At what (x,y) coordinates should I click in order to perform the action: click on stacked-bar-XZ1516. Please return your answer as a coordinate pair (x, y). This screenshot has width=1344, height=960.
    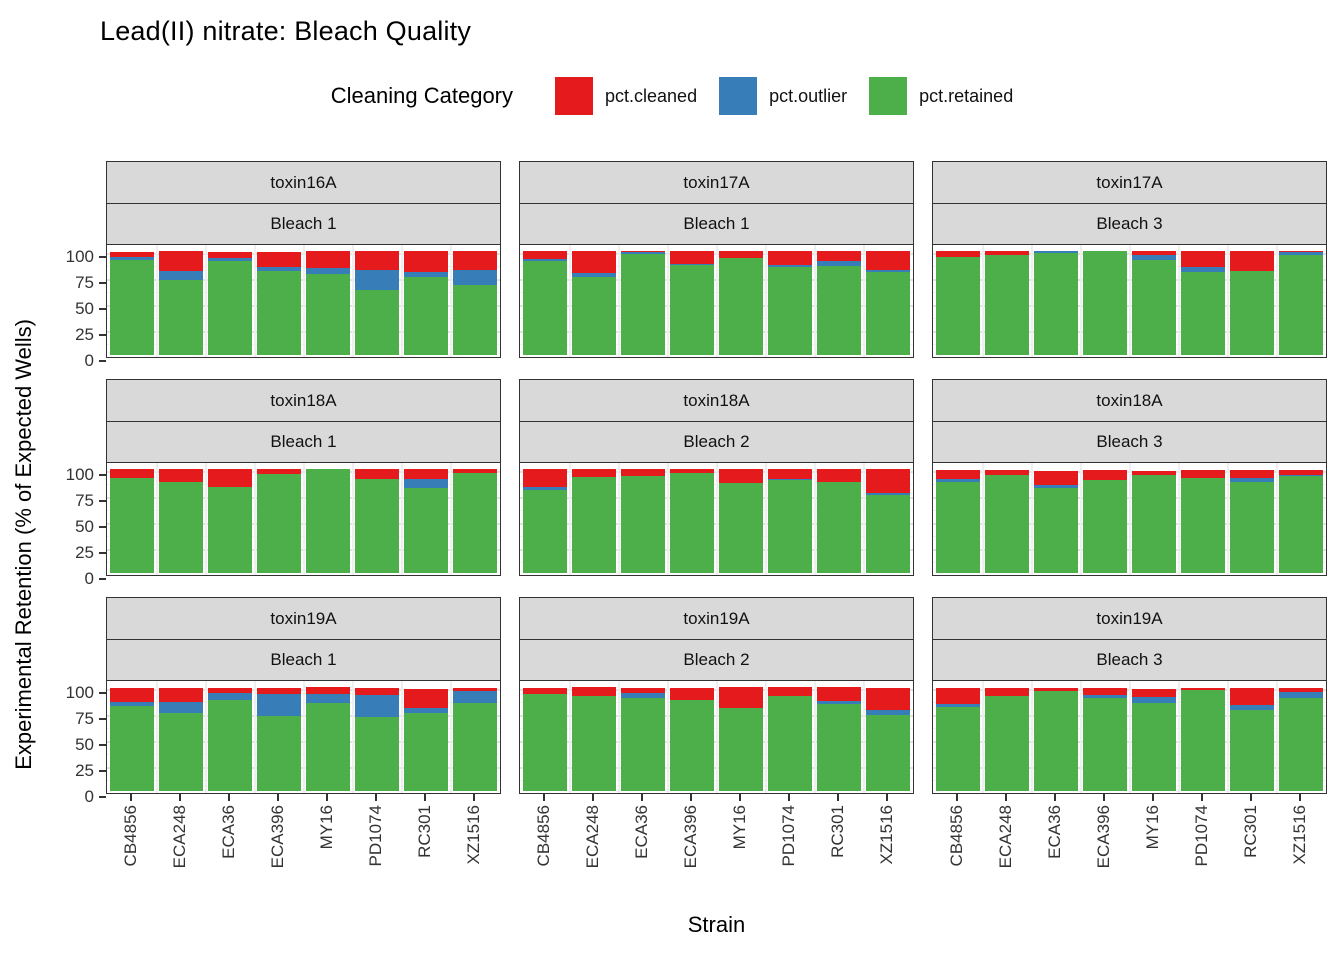
    Looking at the image, I should click on (888, 303).